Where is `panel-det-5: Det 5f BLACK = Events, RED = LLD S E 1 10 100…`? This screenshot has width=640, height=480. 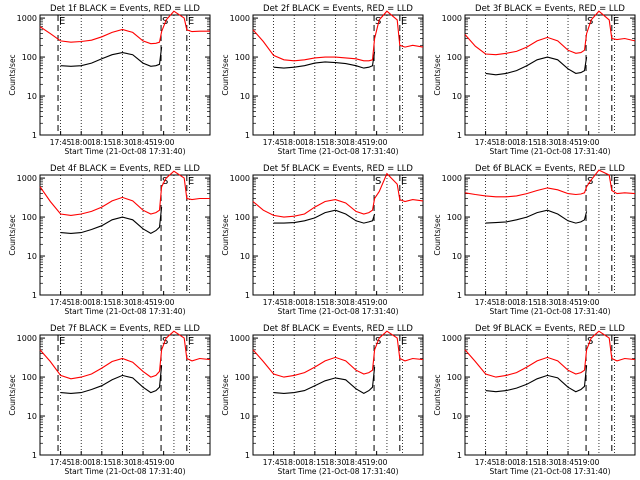
panel-det-5: Det 5f BLACK = Events, RED = LLD S E 1 10 100… is located at coordinates (322, 240).